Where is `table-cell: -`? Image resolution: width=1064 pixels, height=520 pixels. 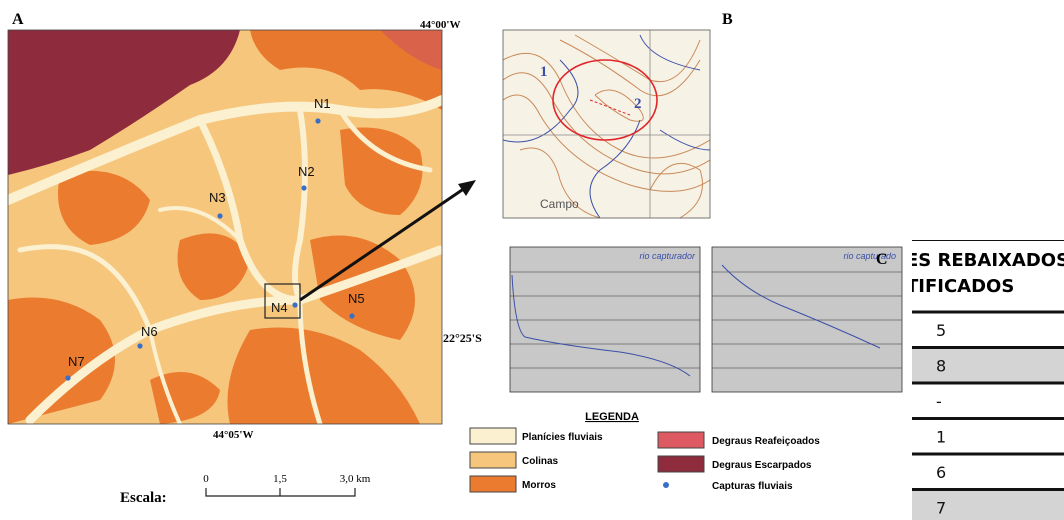
table-cell: - is located at coordinates (939, 401).